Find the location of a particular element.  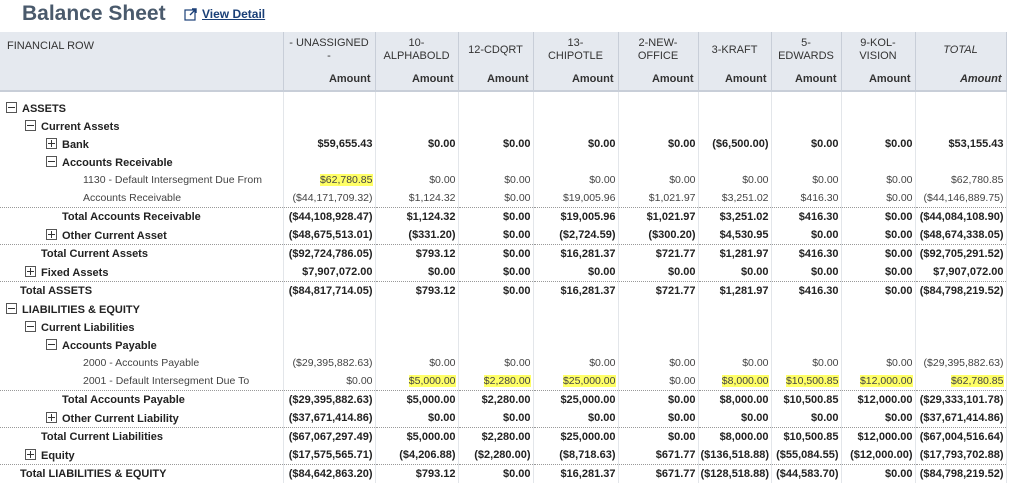

amount-value: ($84,798,219.52) is located at coordinates (961, 291).